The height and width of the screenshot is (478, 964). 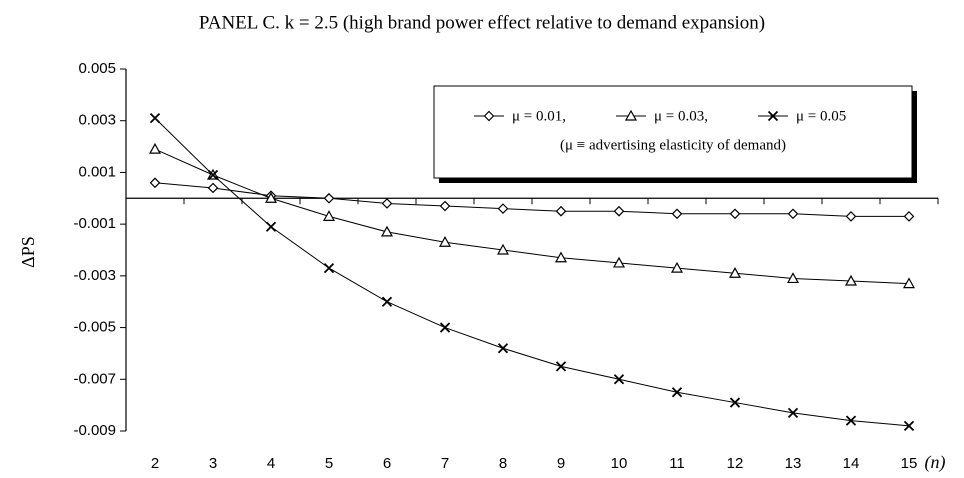 I want to click on x-tick-label: 11, so click(x=677, y=463).